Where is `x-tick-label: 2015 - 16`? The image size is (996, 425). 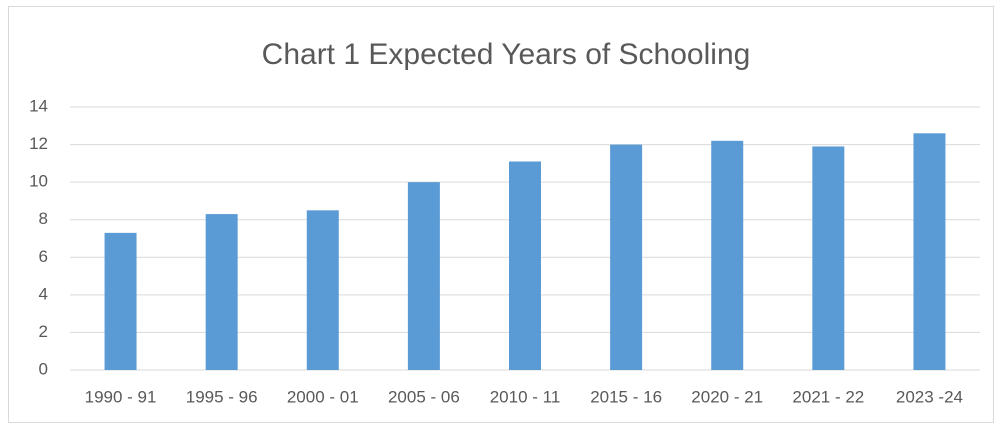 x-tick-label: 2015 - 16 is located at coordinates (626, 396).